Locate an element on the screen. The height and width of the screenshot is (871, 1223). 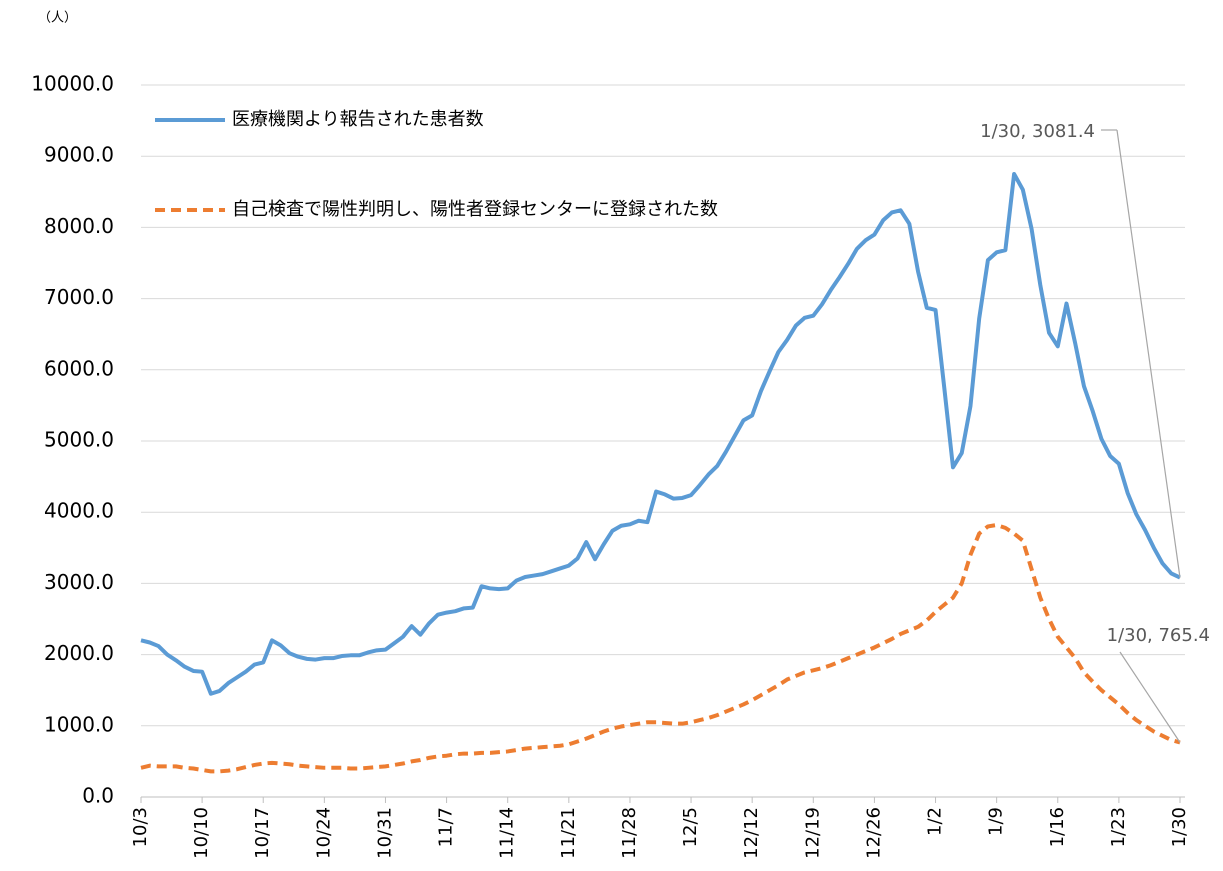
x-tick-label: 1/23 is located at coordinates (1118, 827).